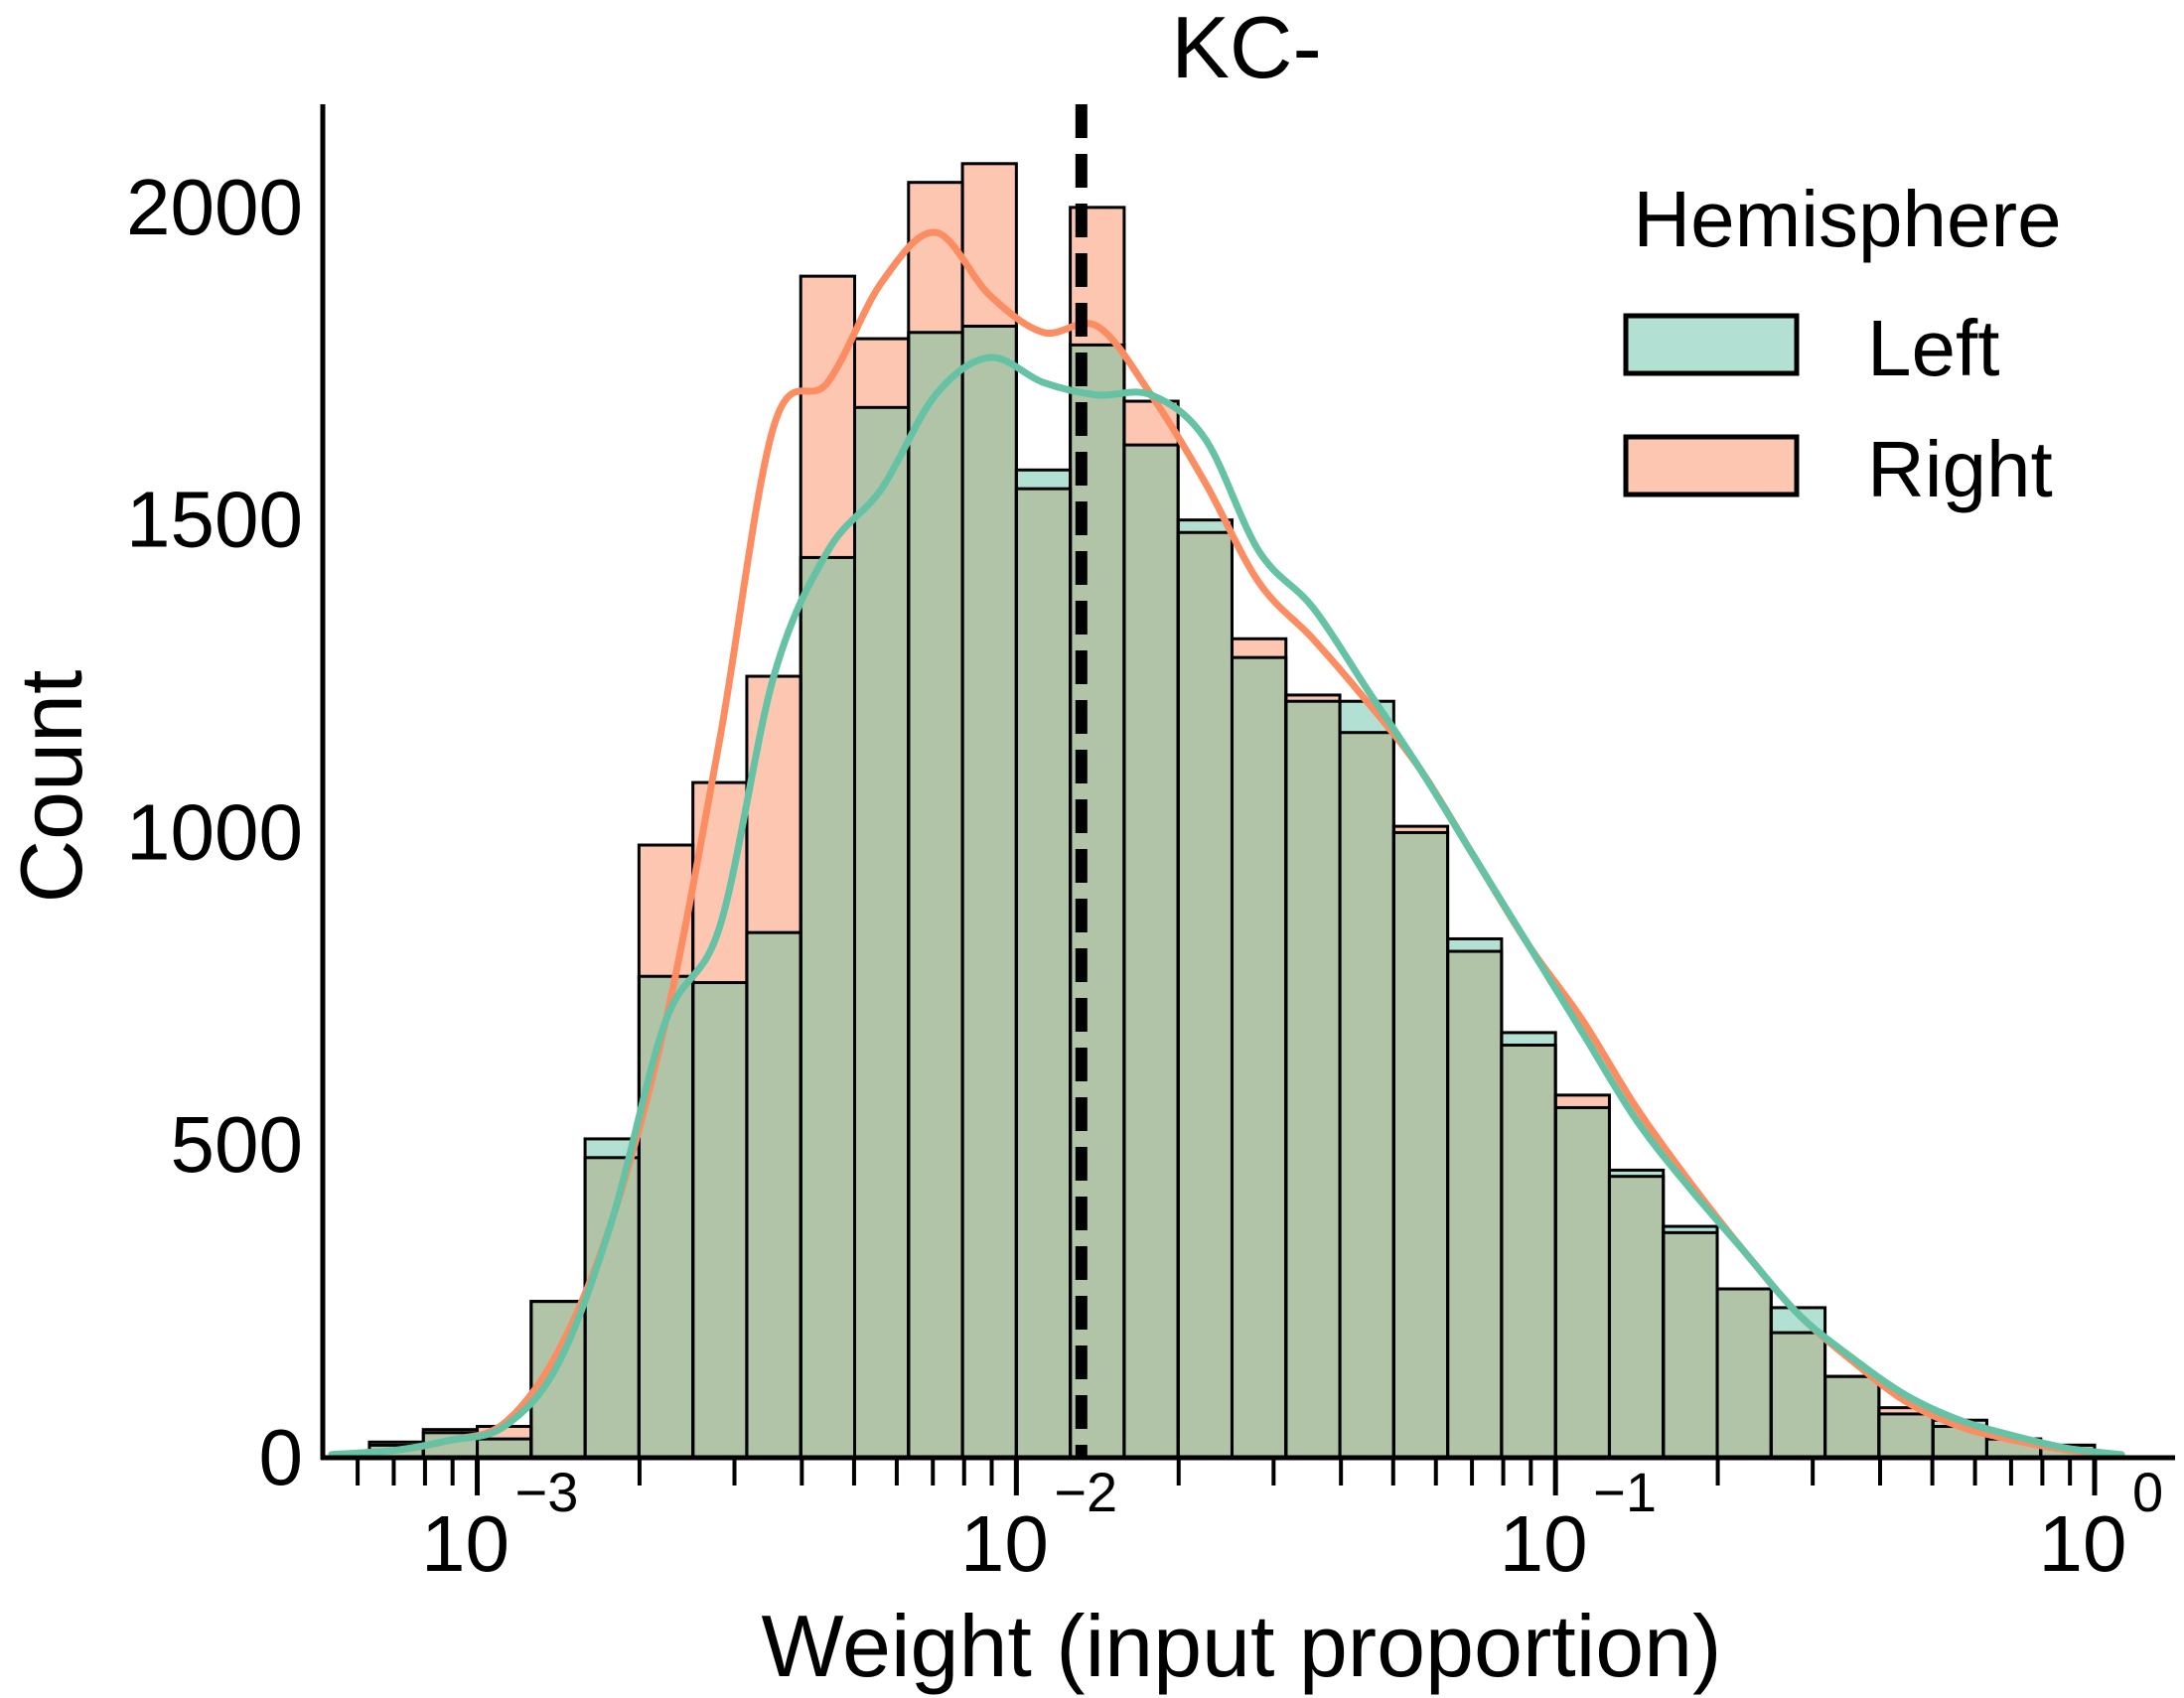  What do you see at coordinates (1960, 469) in the screenshot?
I see `legend-label-right: Right` at bounding box center [1960, 469].